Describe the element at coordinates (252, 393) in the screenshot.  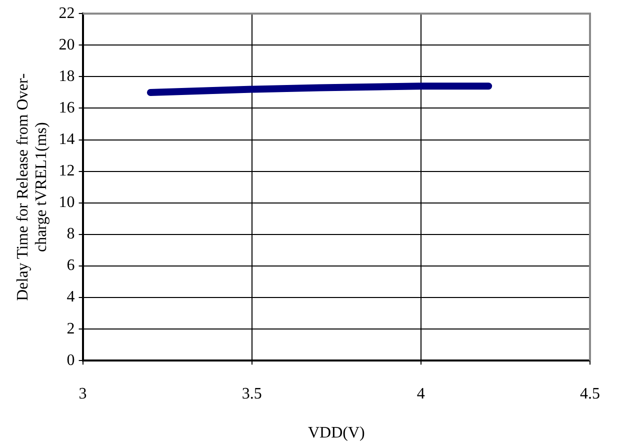
I see `x-tick-label: 3.5` at that location.